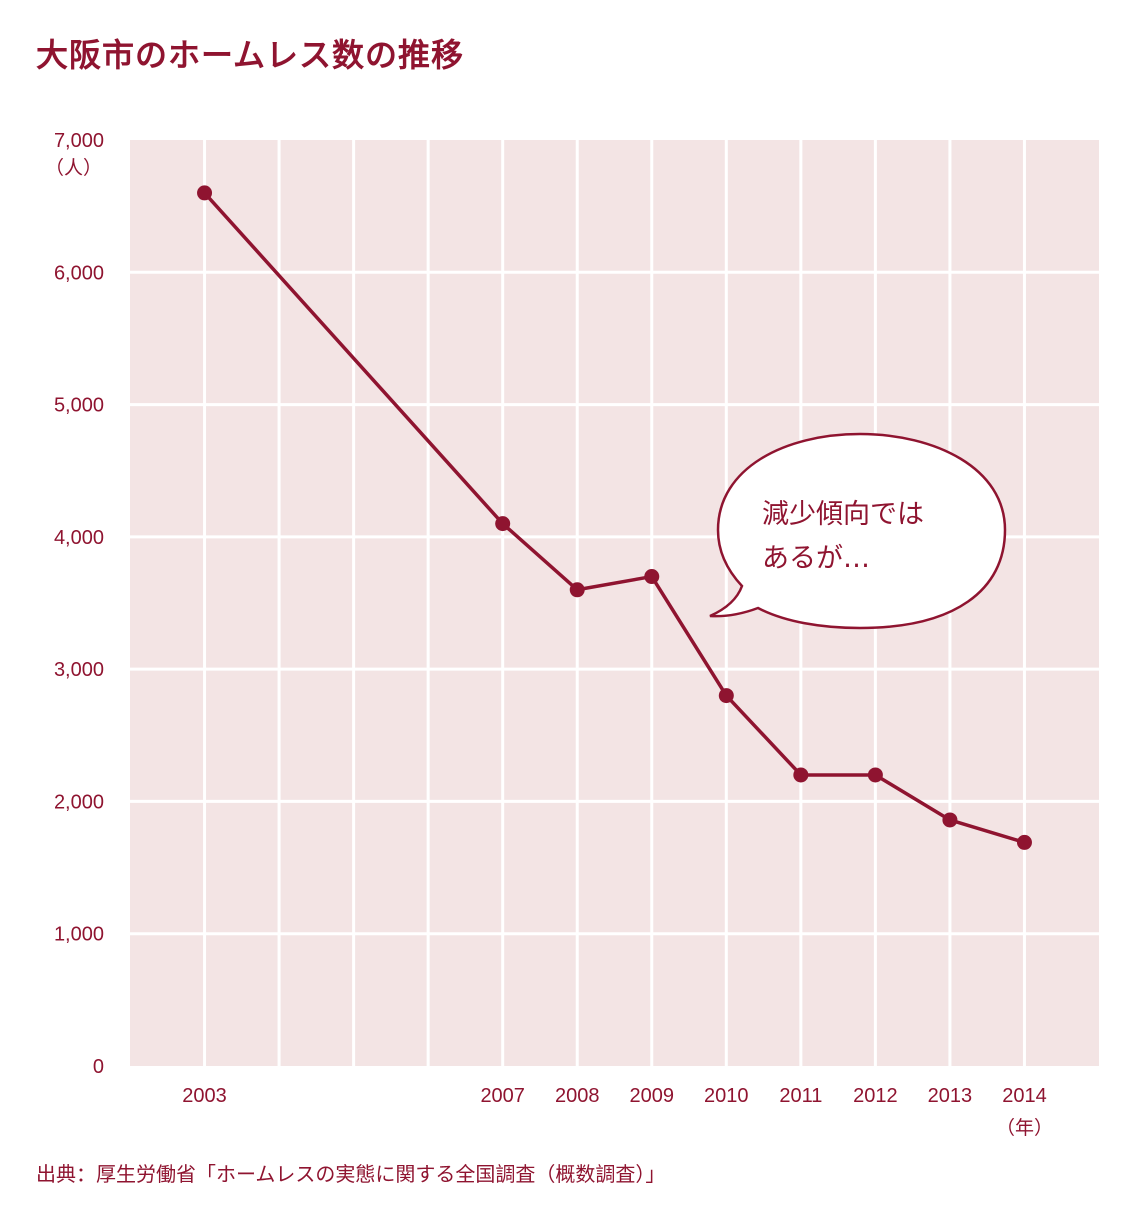  What do you see at coordinates (1024, 1096) in the screenshot?
I see `x-tick-label: 2014` at bounding box center [1024, 1096].